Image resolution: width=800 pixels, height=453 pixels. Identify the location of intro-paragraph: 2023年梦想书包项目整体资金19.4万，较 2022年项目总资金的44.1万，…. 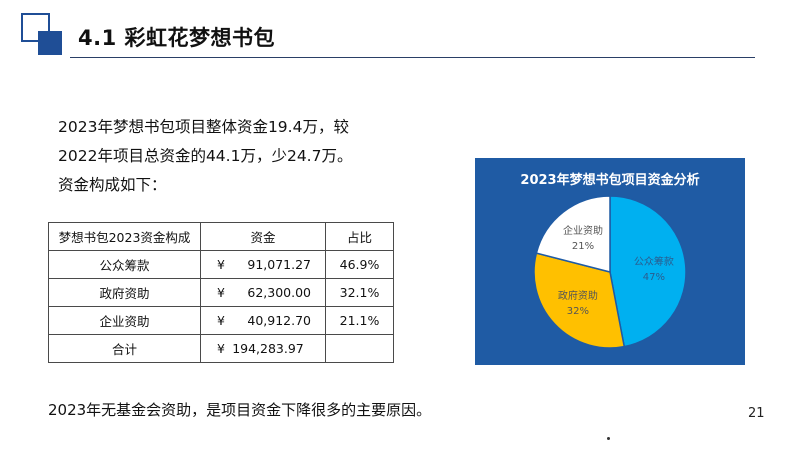
(223, 156).